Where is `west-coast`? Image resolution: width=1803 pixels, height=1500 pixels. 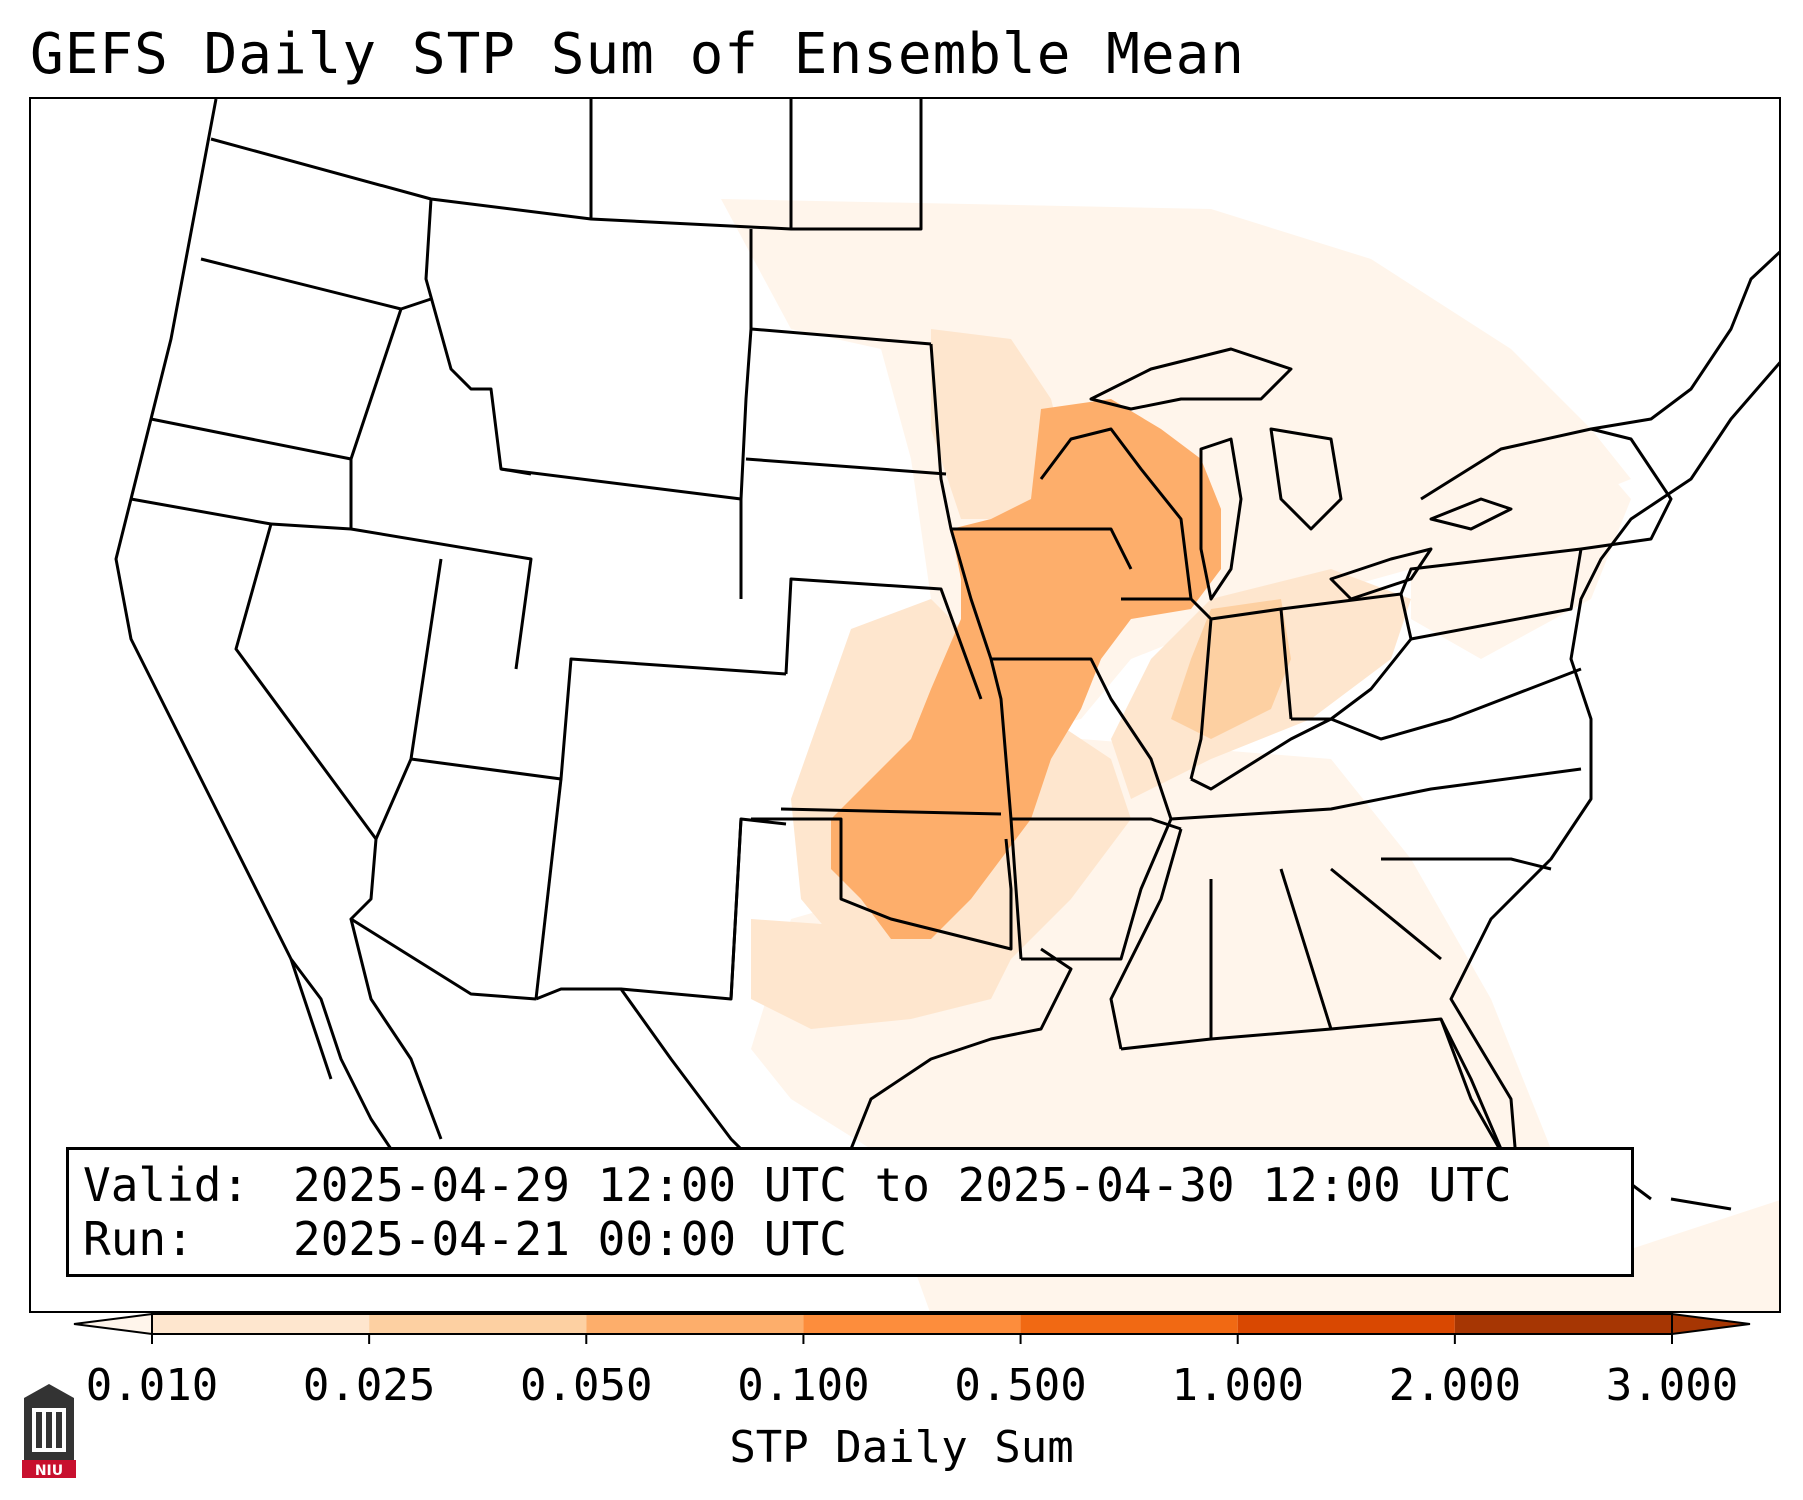 west-coast is located at coordinates (278, 669).